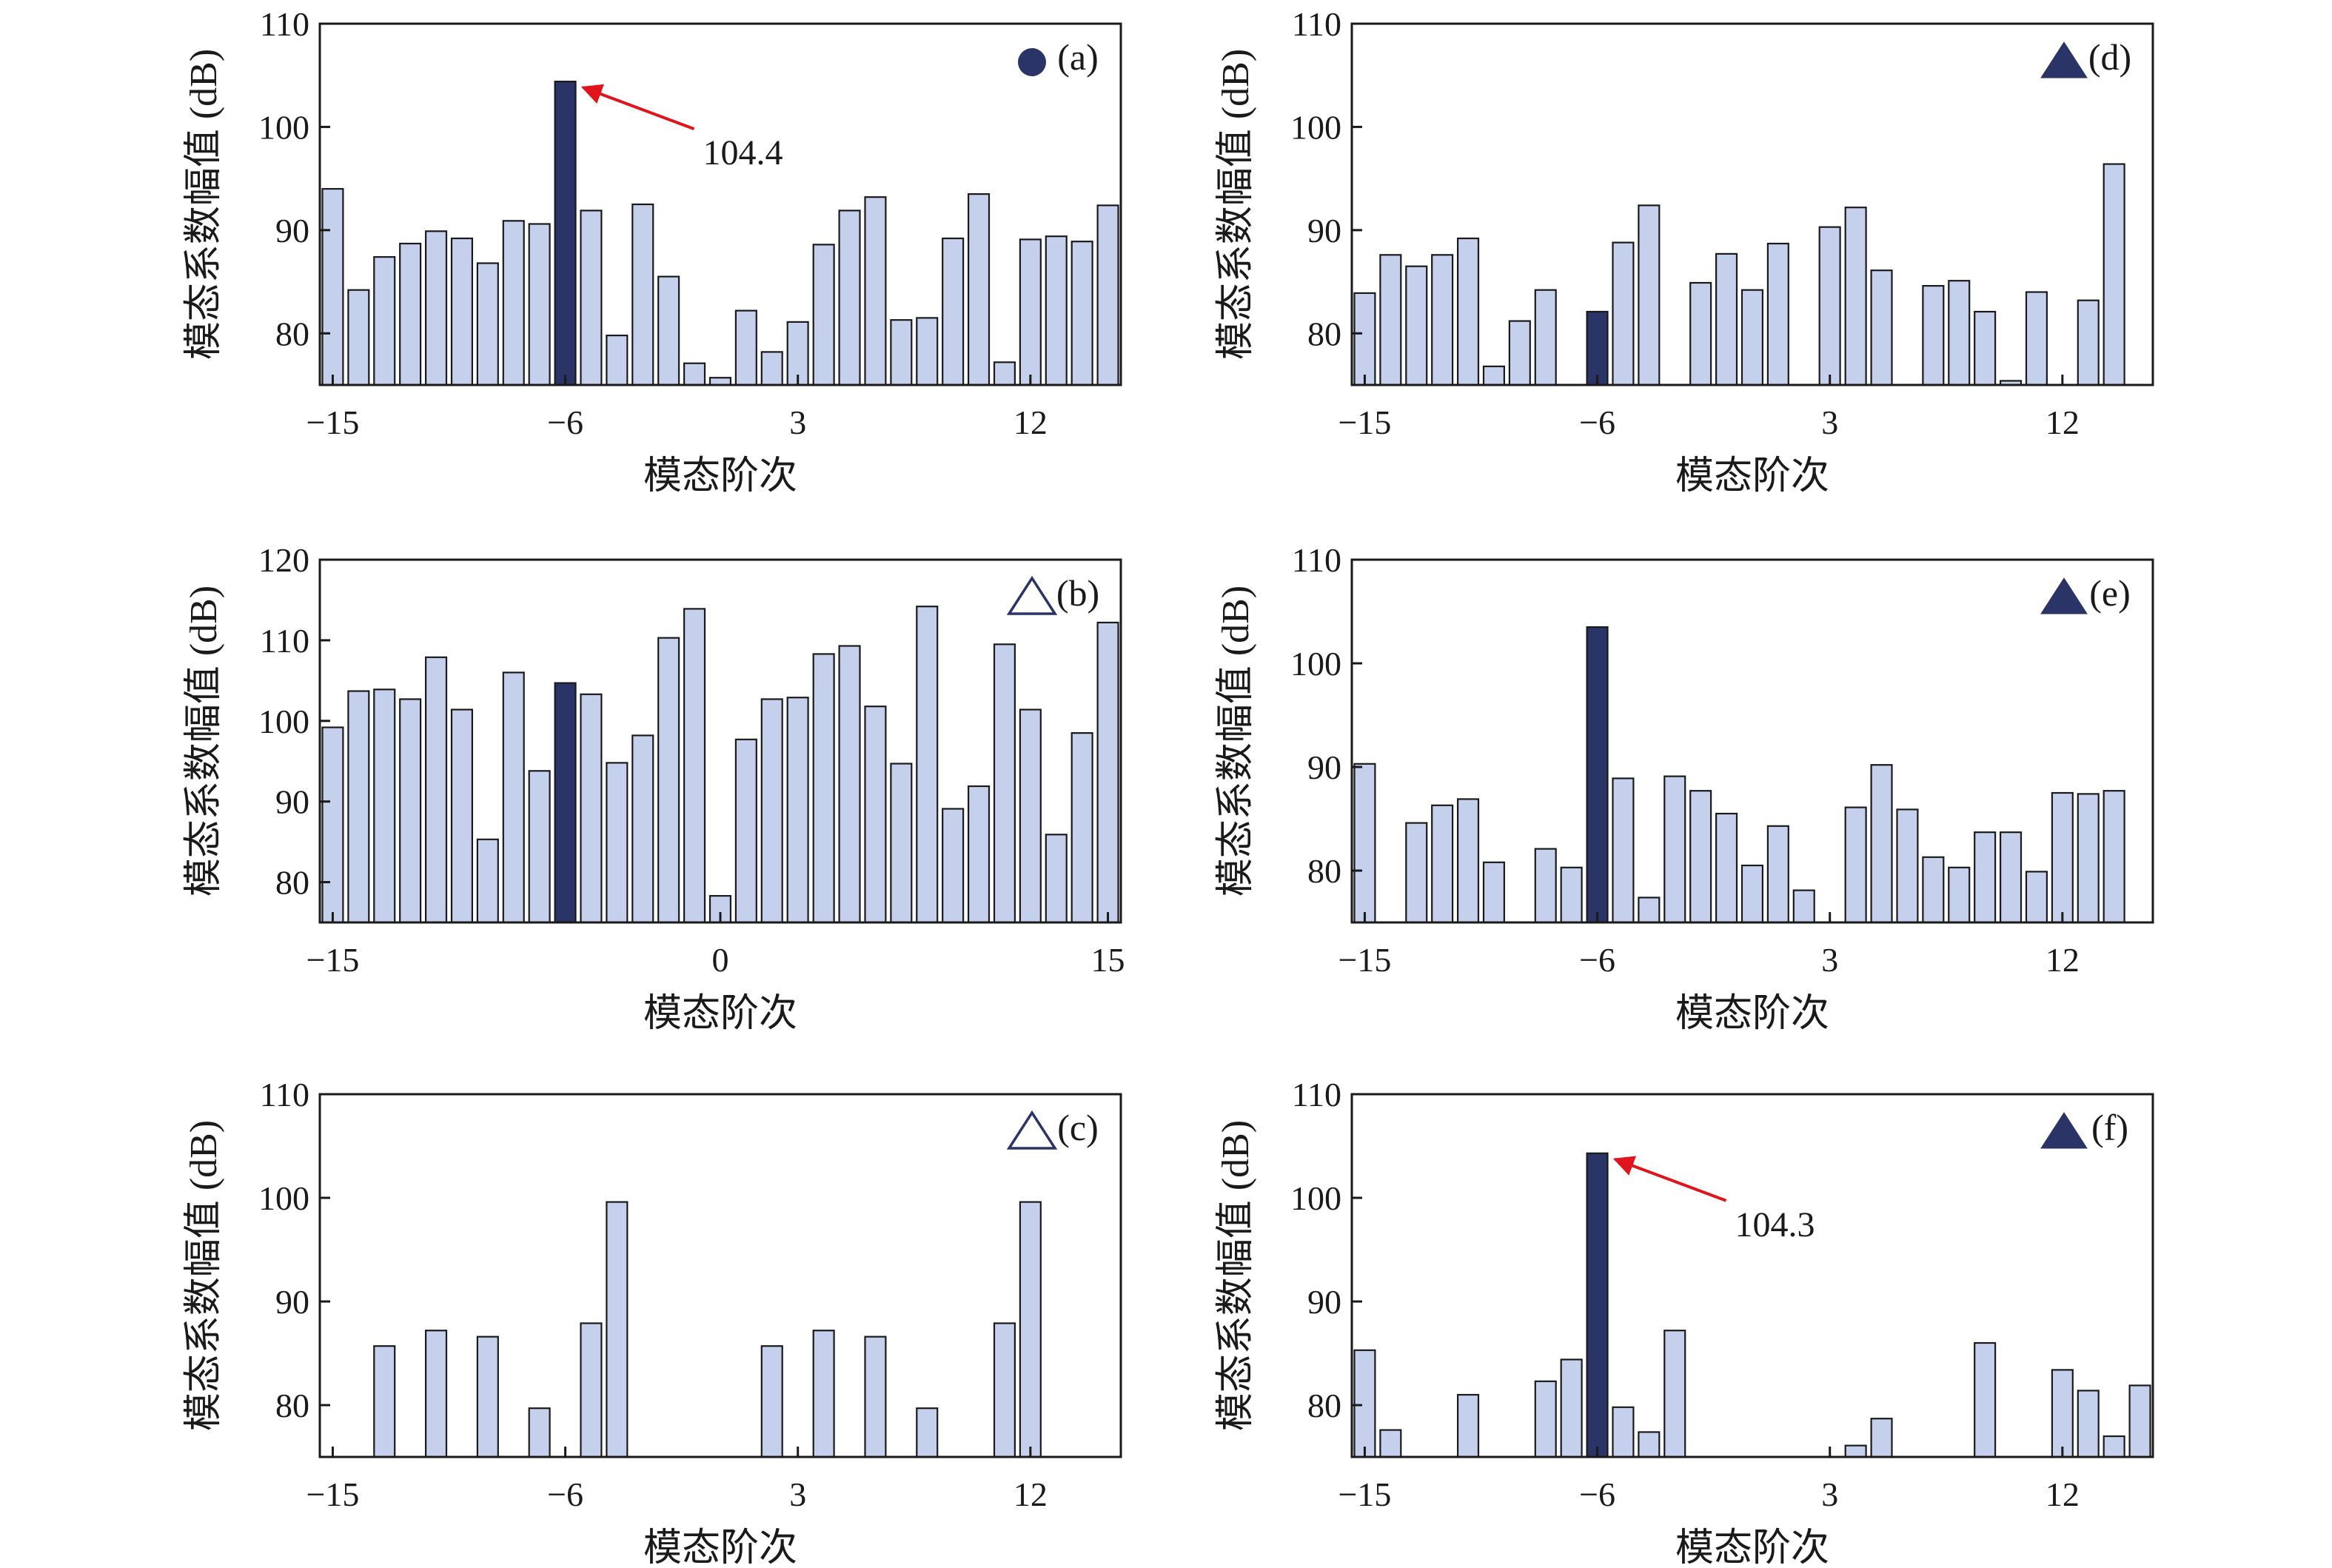  What do you see at coordinates (637, 107) in the screenshot?
I see `annotation-arrow` at bounding box center [637, 107].